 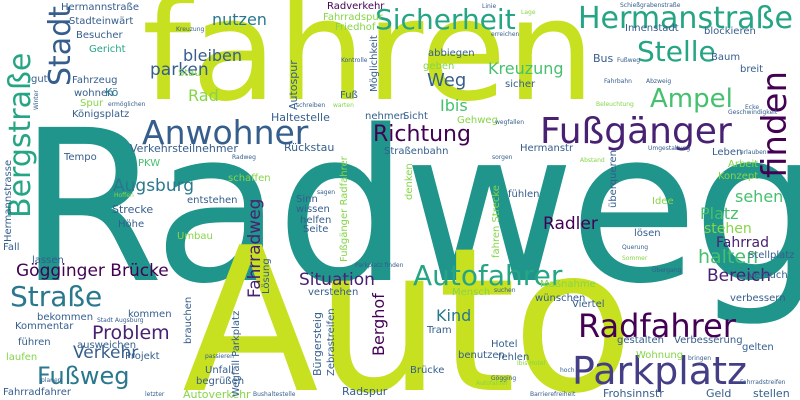 What do you see at coordinates (553, 394) in the screenshot?
I see `word-tiny-24: Barrierefreiheit` at bounding box center [553, 394].